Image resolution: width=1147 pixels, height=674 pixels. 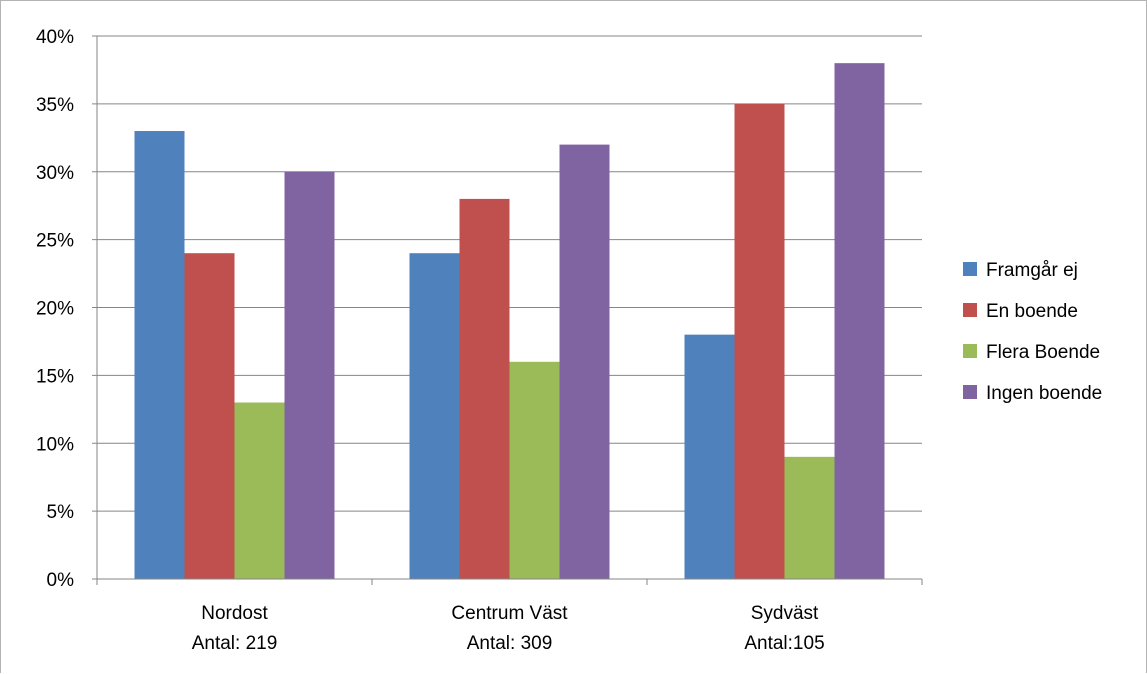 I want to click on y-tick-label: 25%, so click(x=55, y=241).